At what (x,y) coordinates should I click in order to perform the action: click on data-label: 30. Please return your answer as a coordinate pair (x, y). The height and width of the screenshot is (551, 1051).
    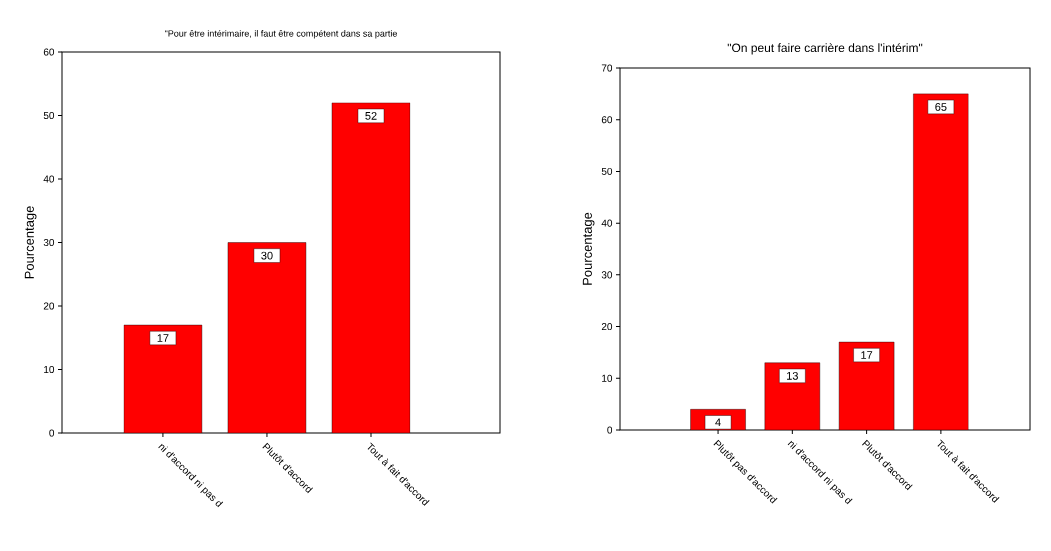
    Looking at the image, I should click on (267, 255).